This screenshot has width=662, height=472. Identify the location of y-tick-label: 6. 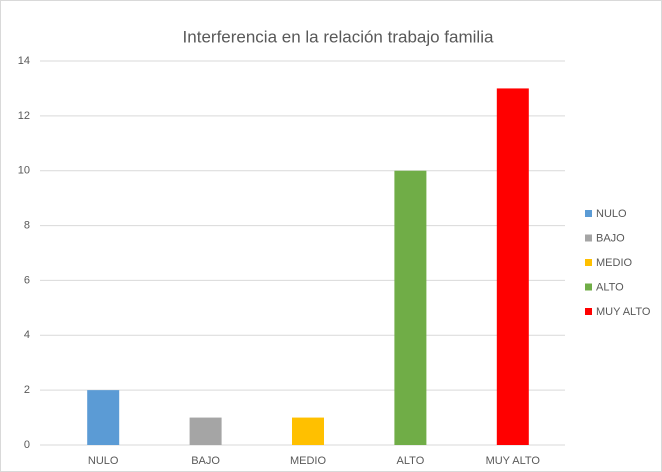
(27, 280).